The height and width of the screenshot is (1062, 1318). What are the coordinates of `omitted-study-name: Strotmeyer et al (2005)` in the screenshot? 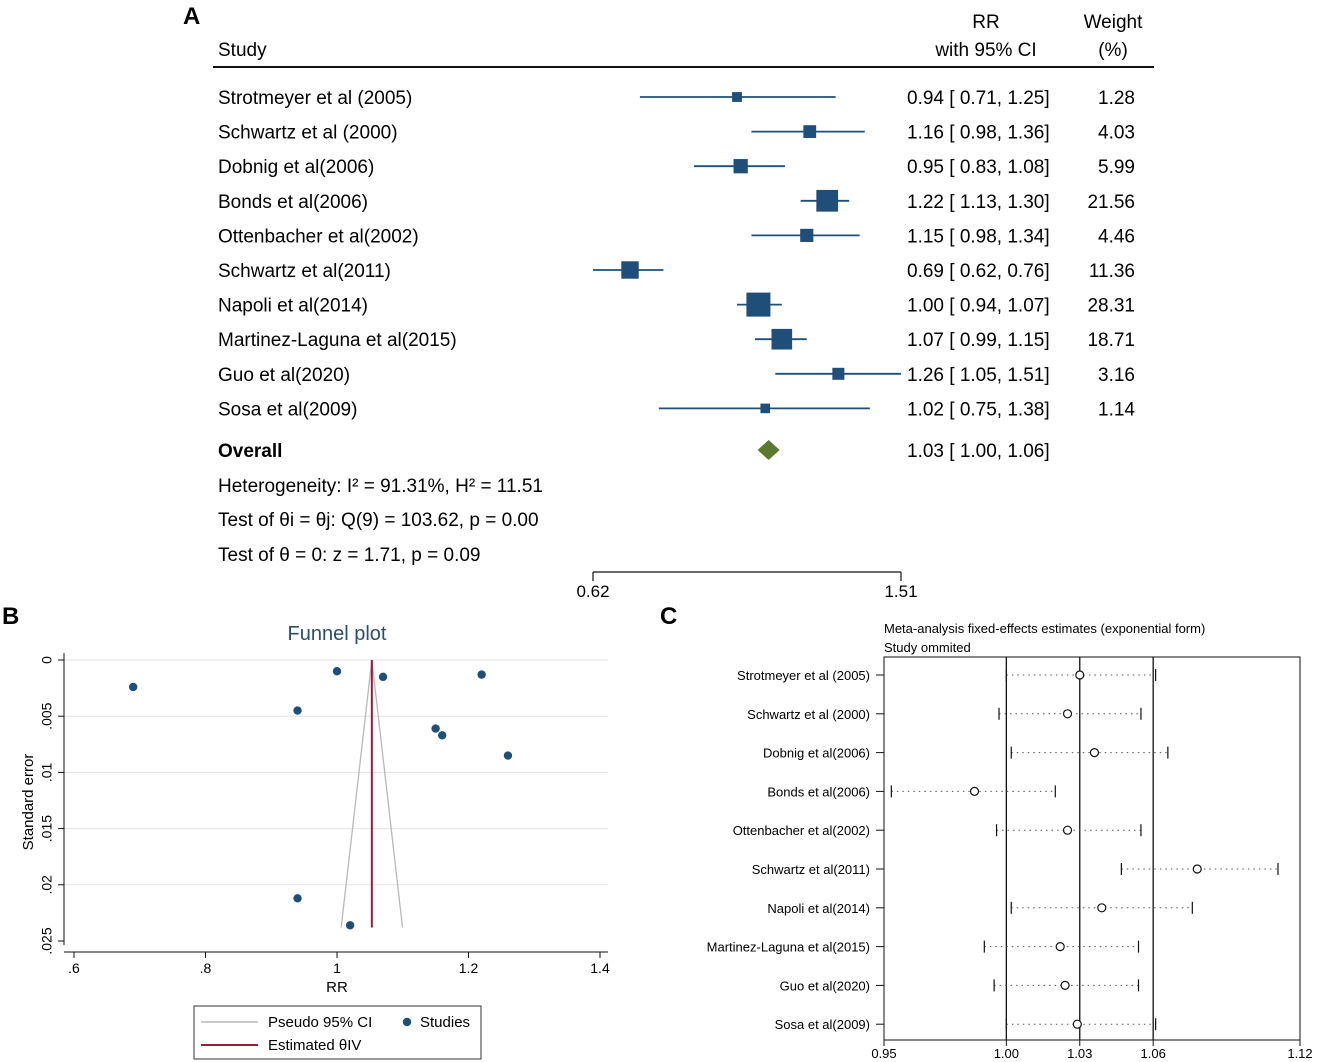 It's located at (803, 675).